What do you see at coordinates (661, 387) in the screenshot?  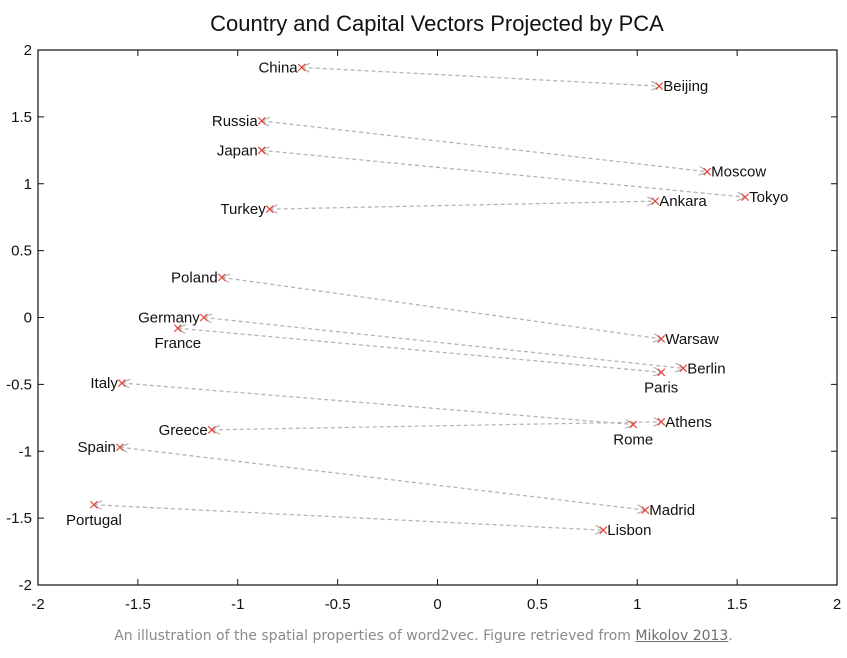 I see `point-label: Paris` at bounding box center [661, 387].